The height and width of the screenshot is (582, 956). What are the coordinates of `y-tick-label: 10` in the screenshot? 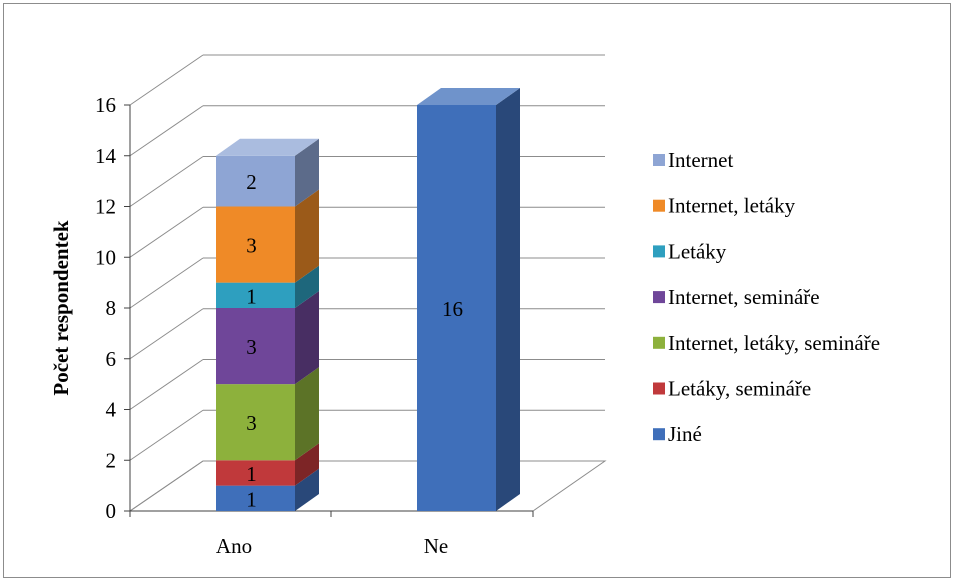 It's located at (105, 257).